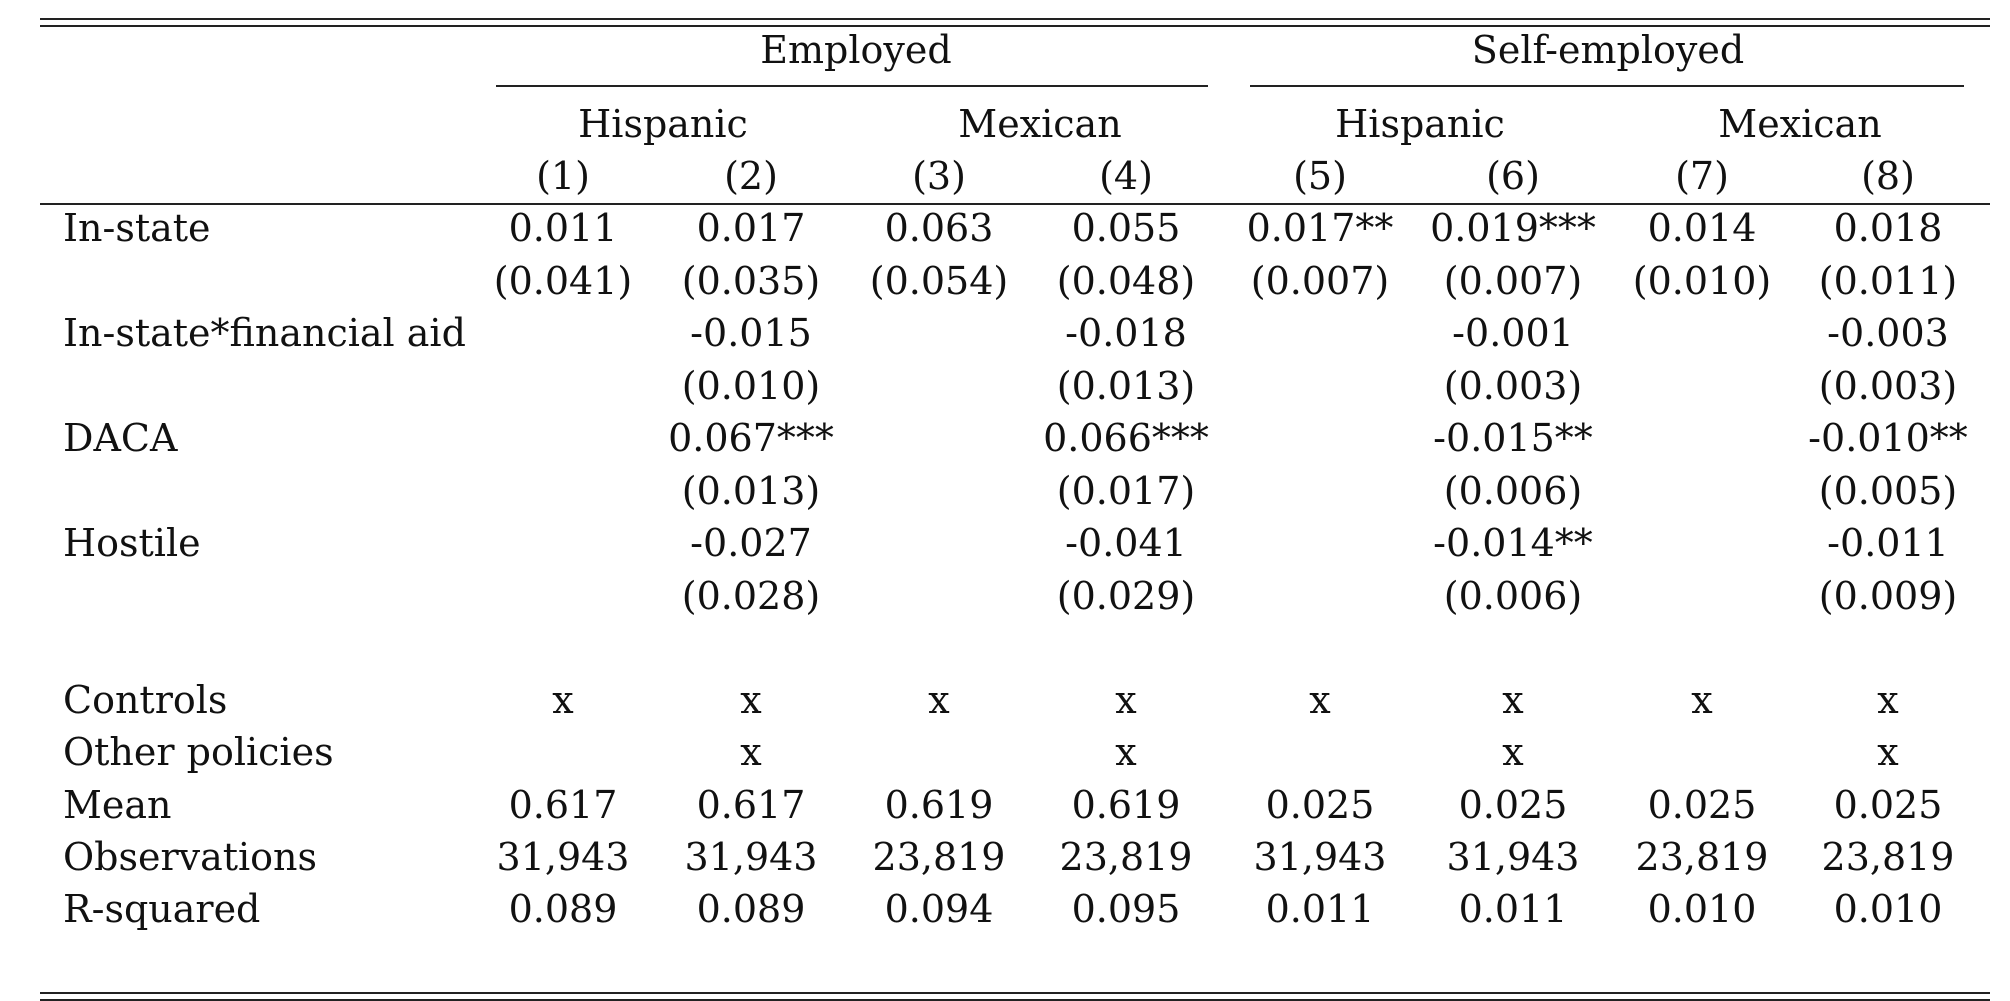  What do you see at coordinates (1126, 176) in the screenshot?
I see `column-number-header: (4)` at bounding box center [1126, 176].